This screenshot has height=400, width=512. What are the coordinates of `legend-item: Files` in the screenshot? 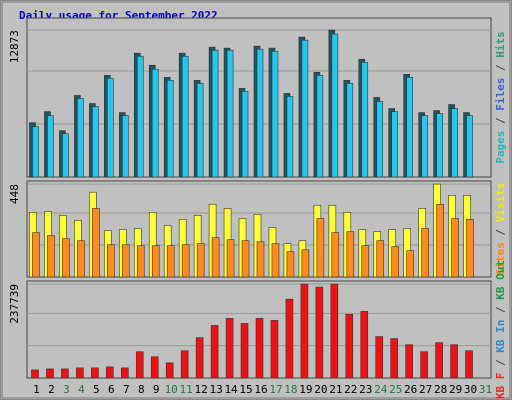 It's located at (500, 94).